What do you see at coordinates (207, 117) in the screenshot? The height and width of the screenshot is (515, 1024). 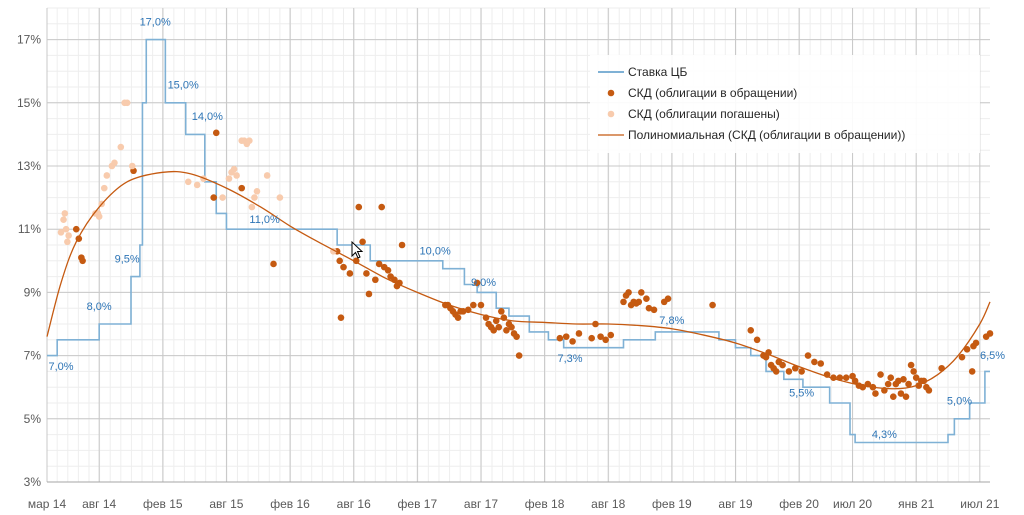 I see `rate-annotation: 14,0%` at bounding box center [207, 117].